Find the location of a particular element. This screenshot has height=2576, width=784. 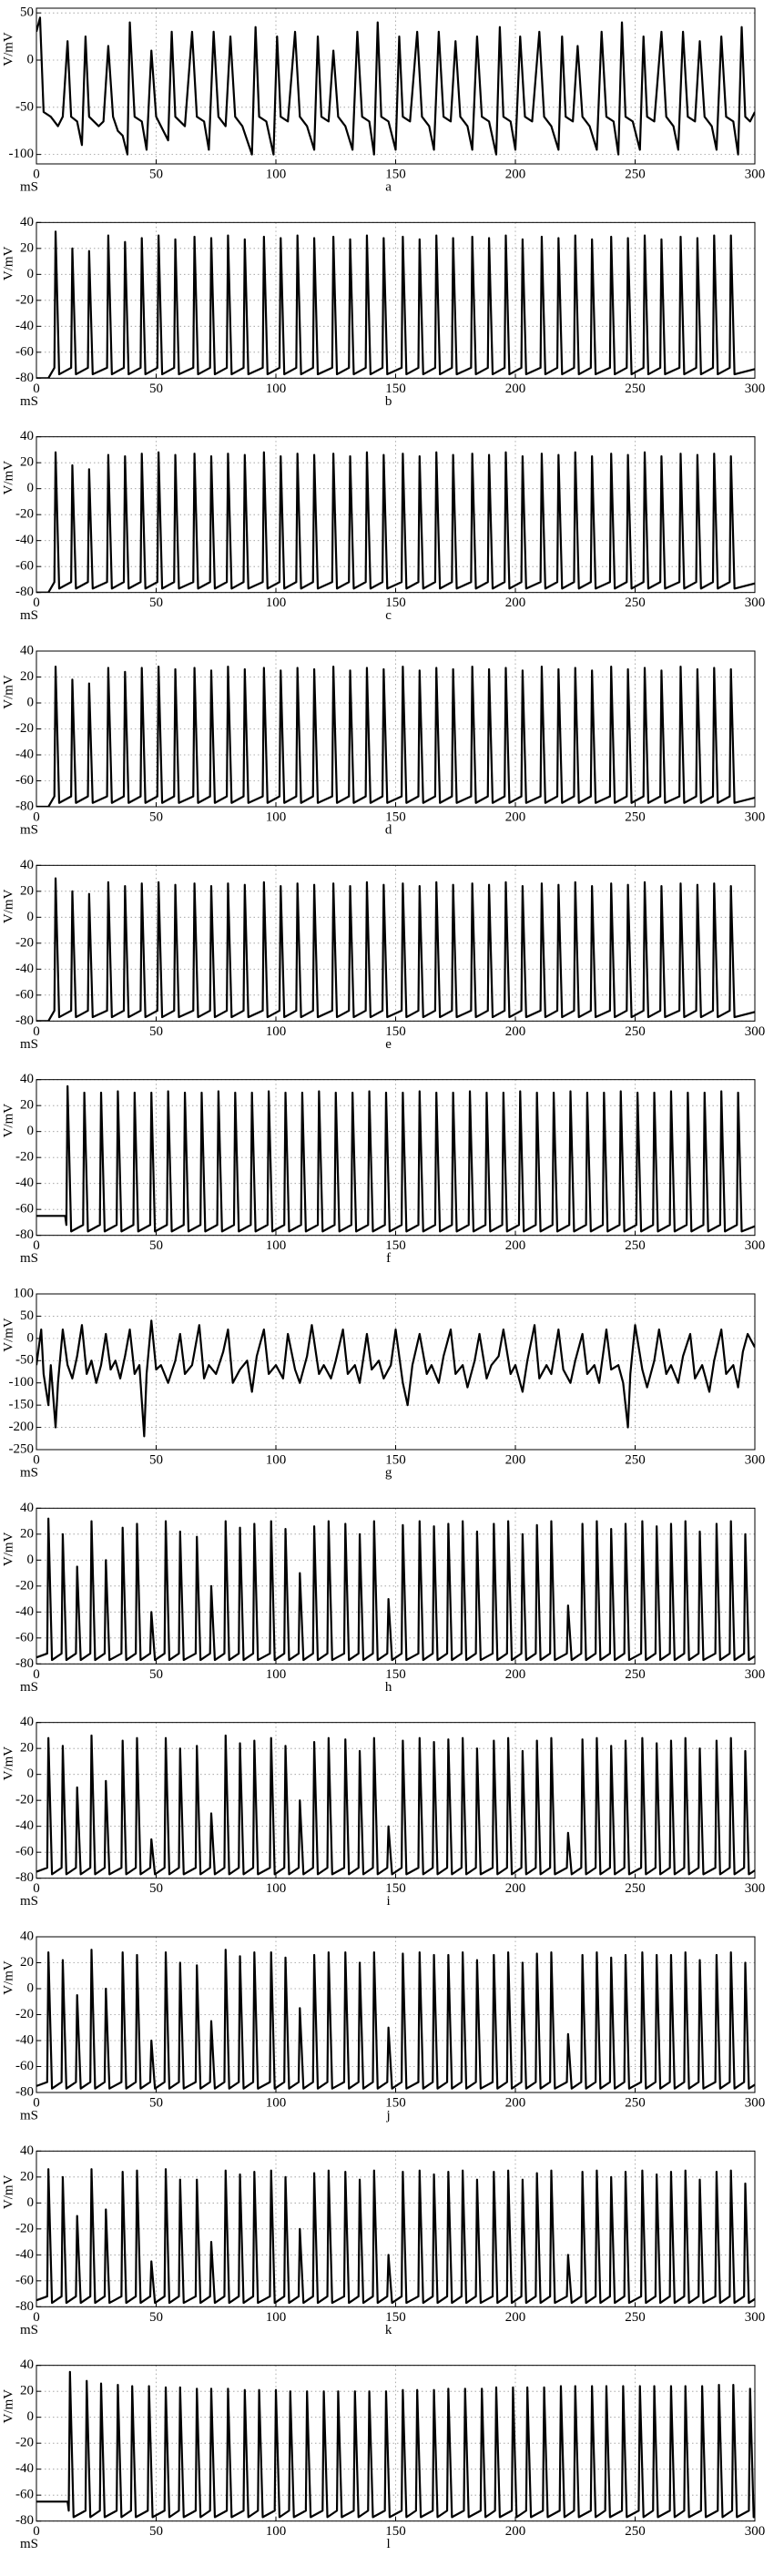

panel-caption: g is located at coordinates (389, 1472).